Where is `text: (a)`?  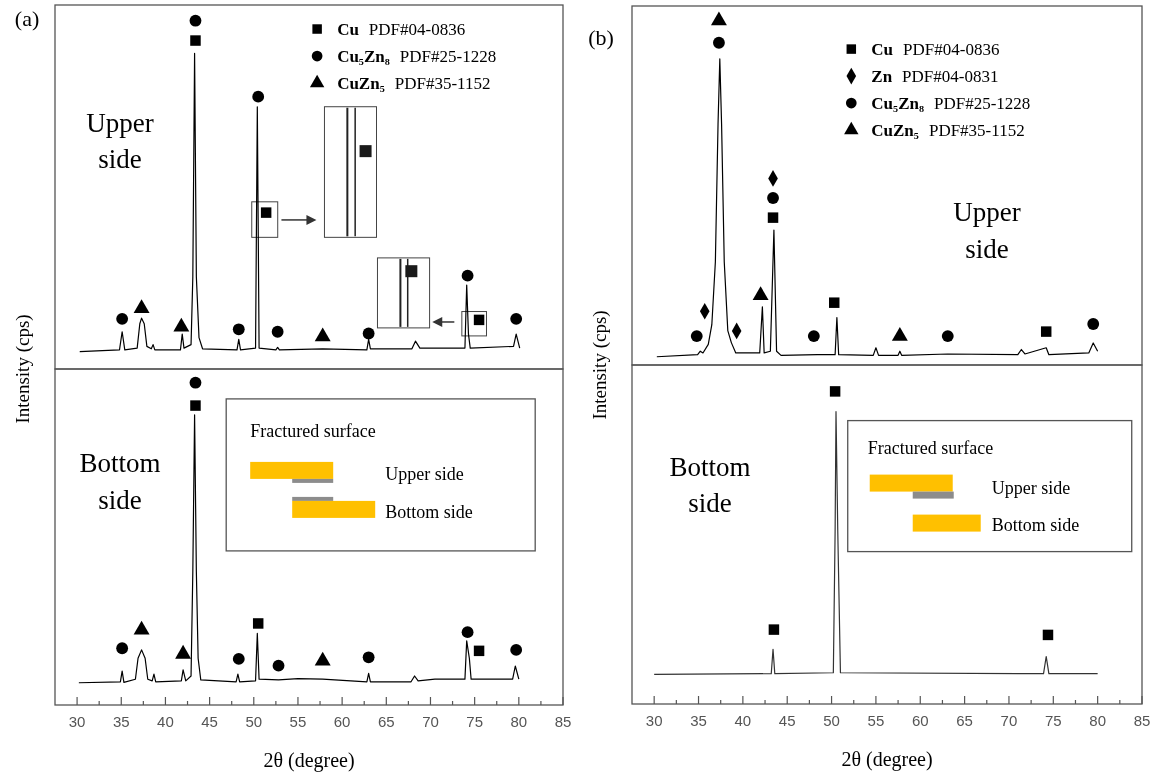 text: (a) is located at coordinates (27, 19).